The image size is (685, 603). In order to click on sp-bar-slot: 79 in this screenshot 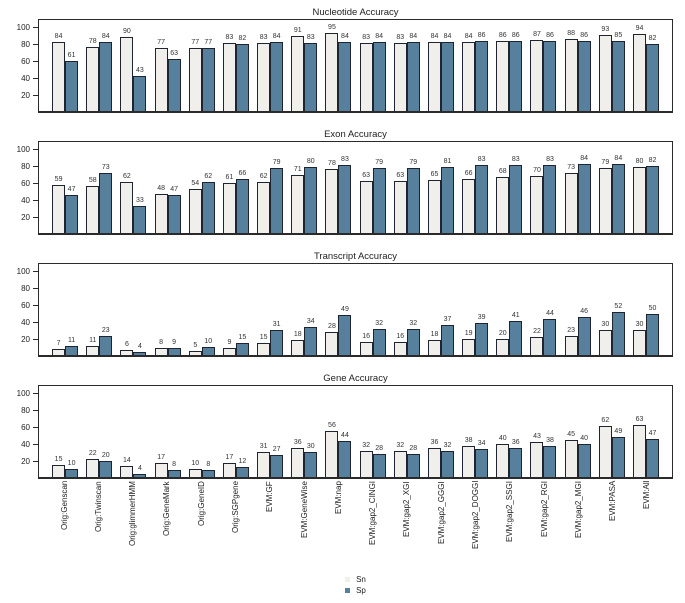, I will do `click(277, 187)`.